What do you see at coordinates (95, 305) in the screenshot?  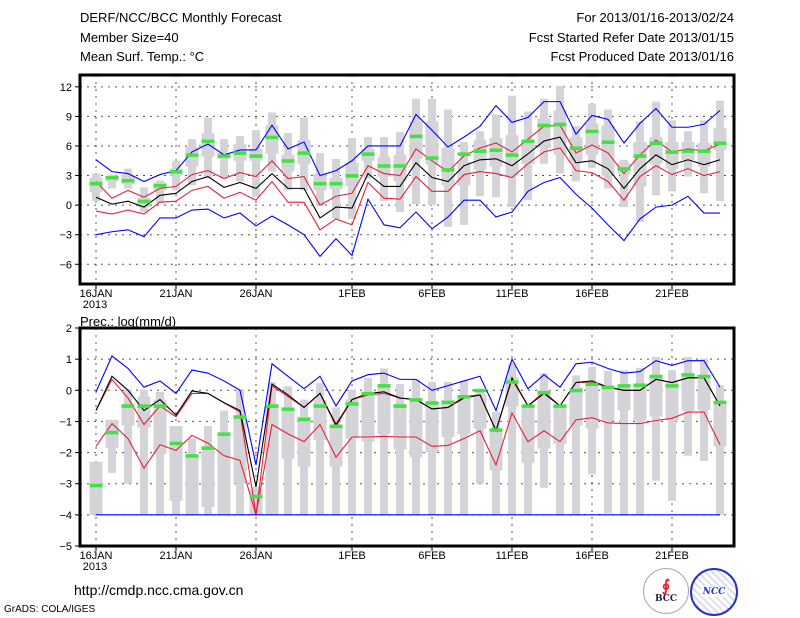 I see `panel1-xtick-year-label: 2013` at bounding box center [95, 305].